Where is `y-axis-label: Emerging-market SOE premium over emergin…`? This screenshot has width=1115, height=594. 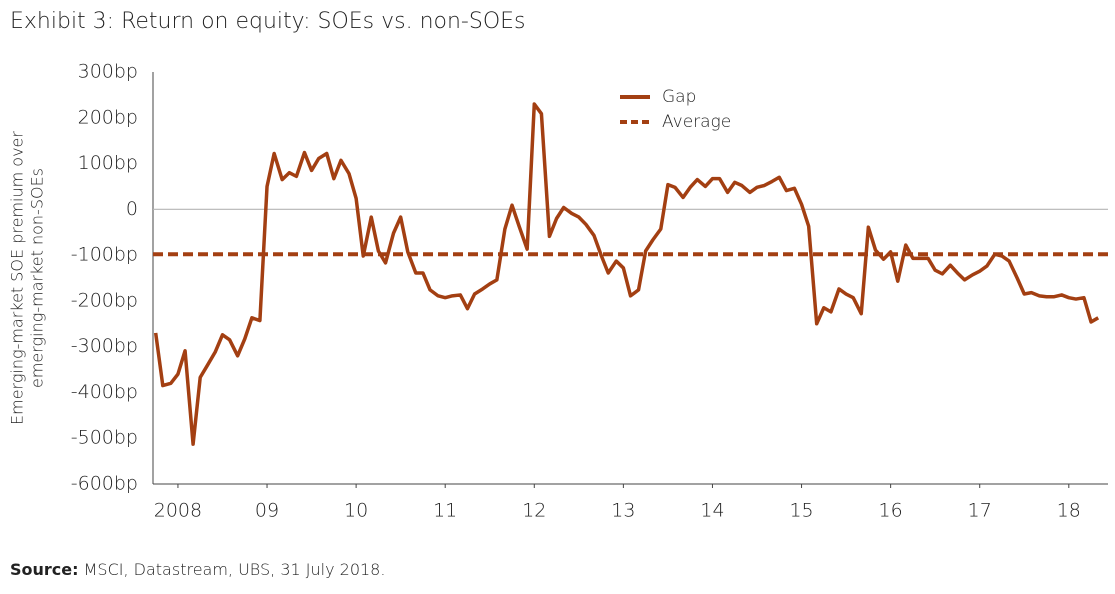
y-axis-label: Emerging-market SOE premium over emergin… is located at coordinates (27, 278).